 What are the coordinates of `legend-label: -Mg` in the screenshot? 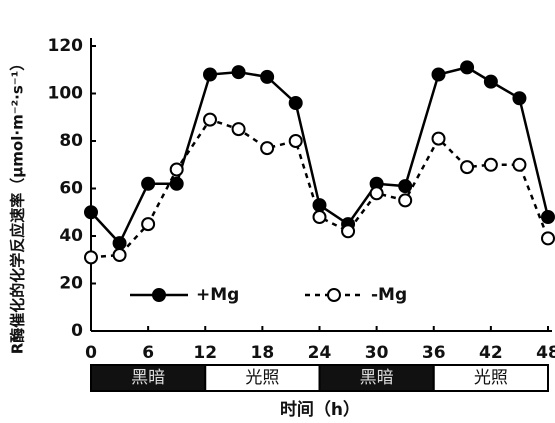 It's located at (389, 295).